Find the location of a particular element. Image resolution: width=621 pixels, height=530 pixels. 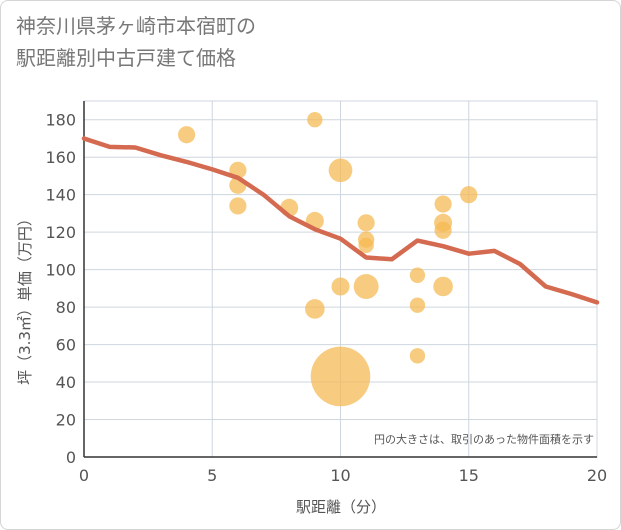

chart-title: 神奈川県茅ヶ崎市本宿町の 駅距離別中古戸建て価格 is located at coordinates (311, 42).